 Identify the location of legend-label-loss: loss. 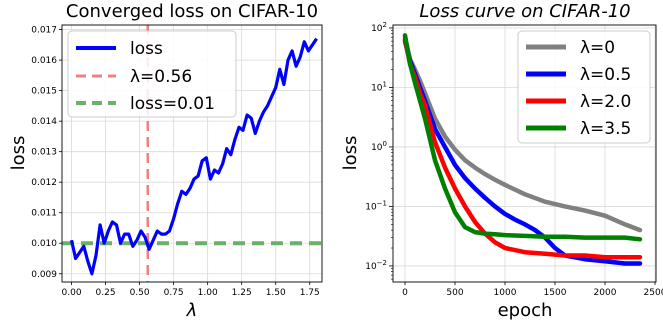
(146, 49).